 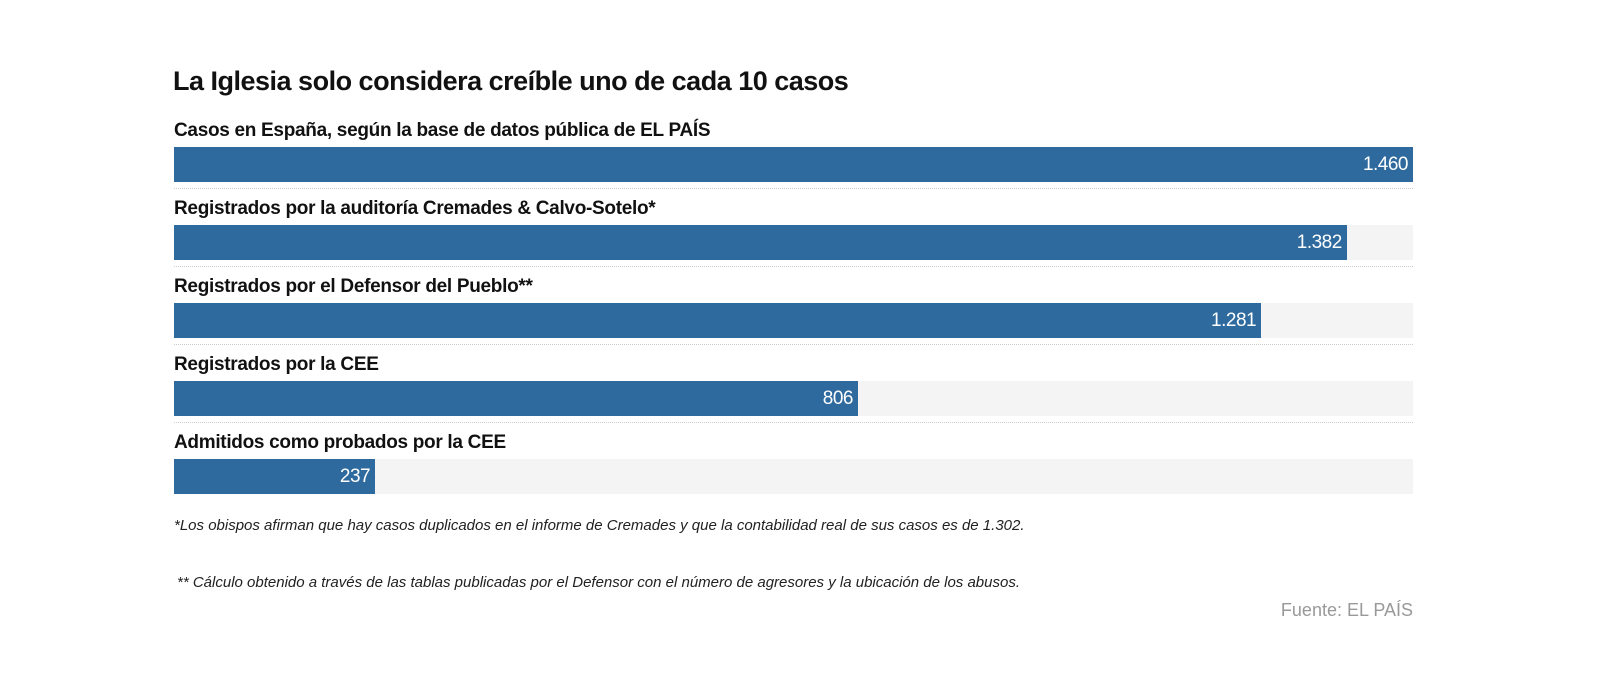 I want to click on bar: 1.460, so click(x=793, y=164).